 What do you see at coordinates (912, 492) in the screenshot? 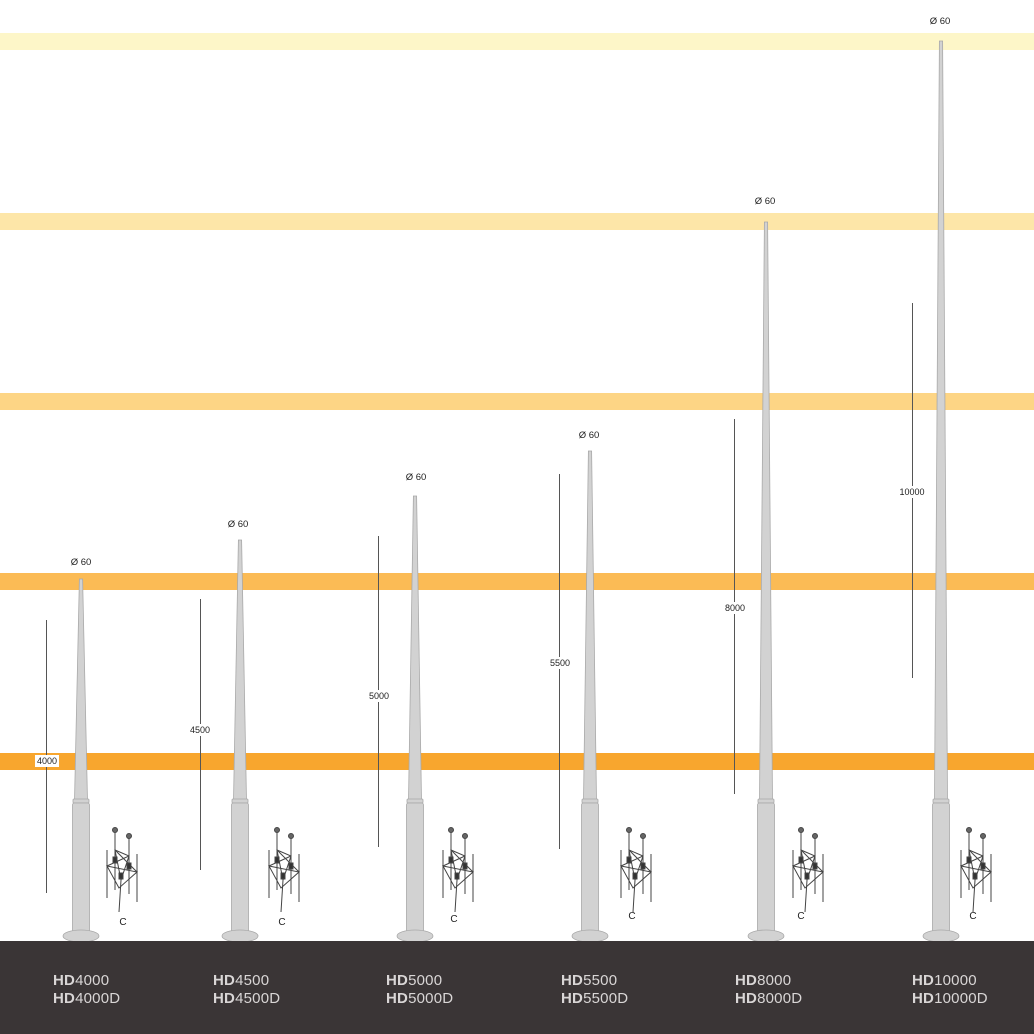
I see `height-label: 10000` at bounding box center [912, 492].